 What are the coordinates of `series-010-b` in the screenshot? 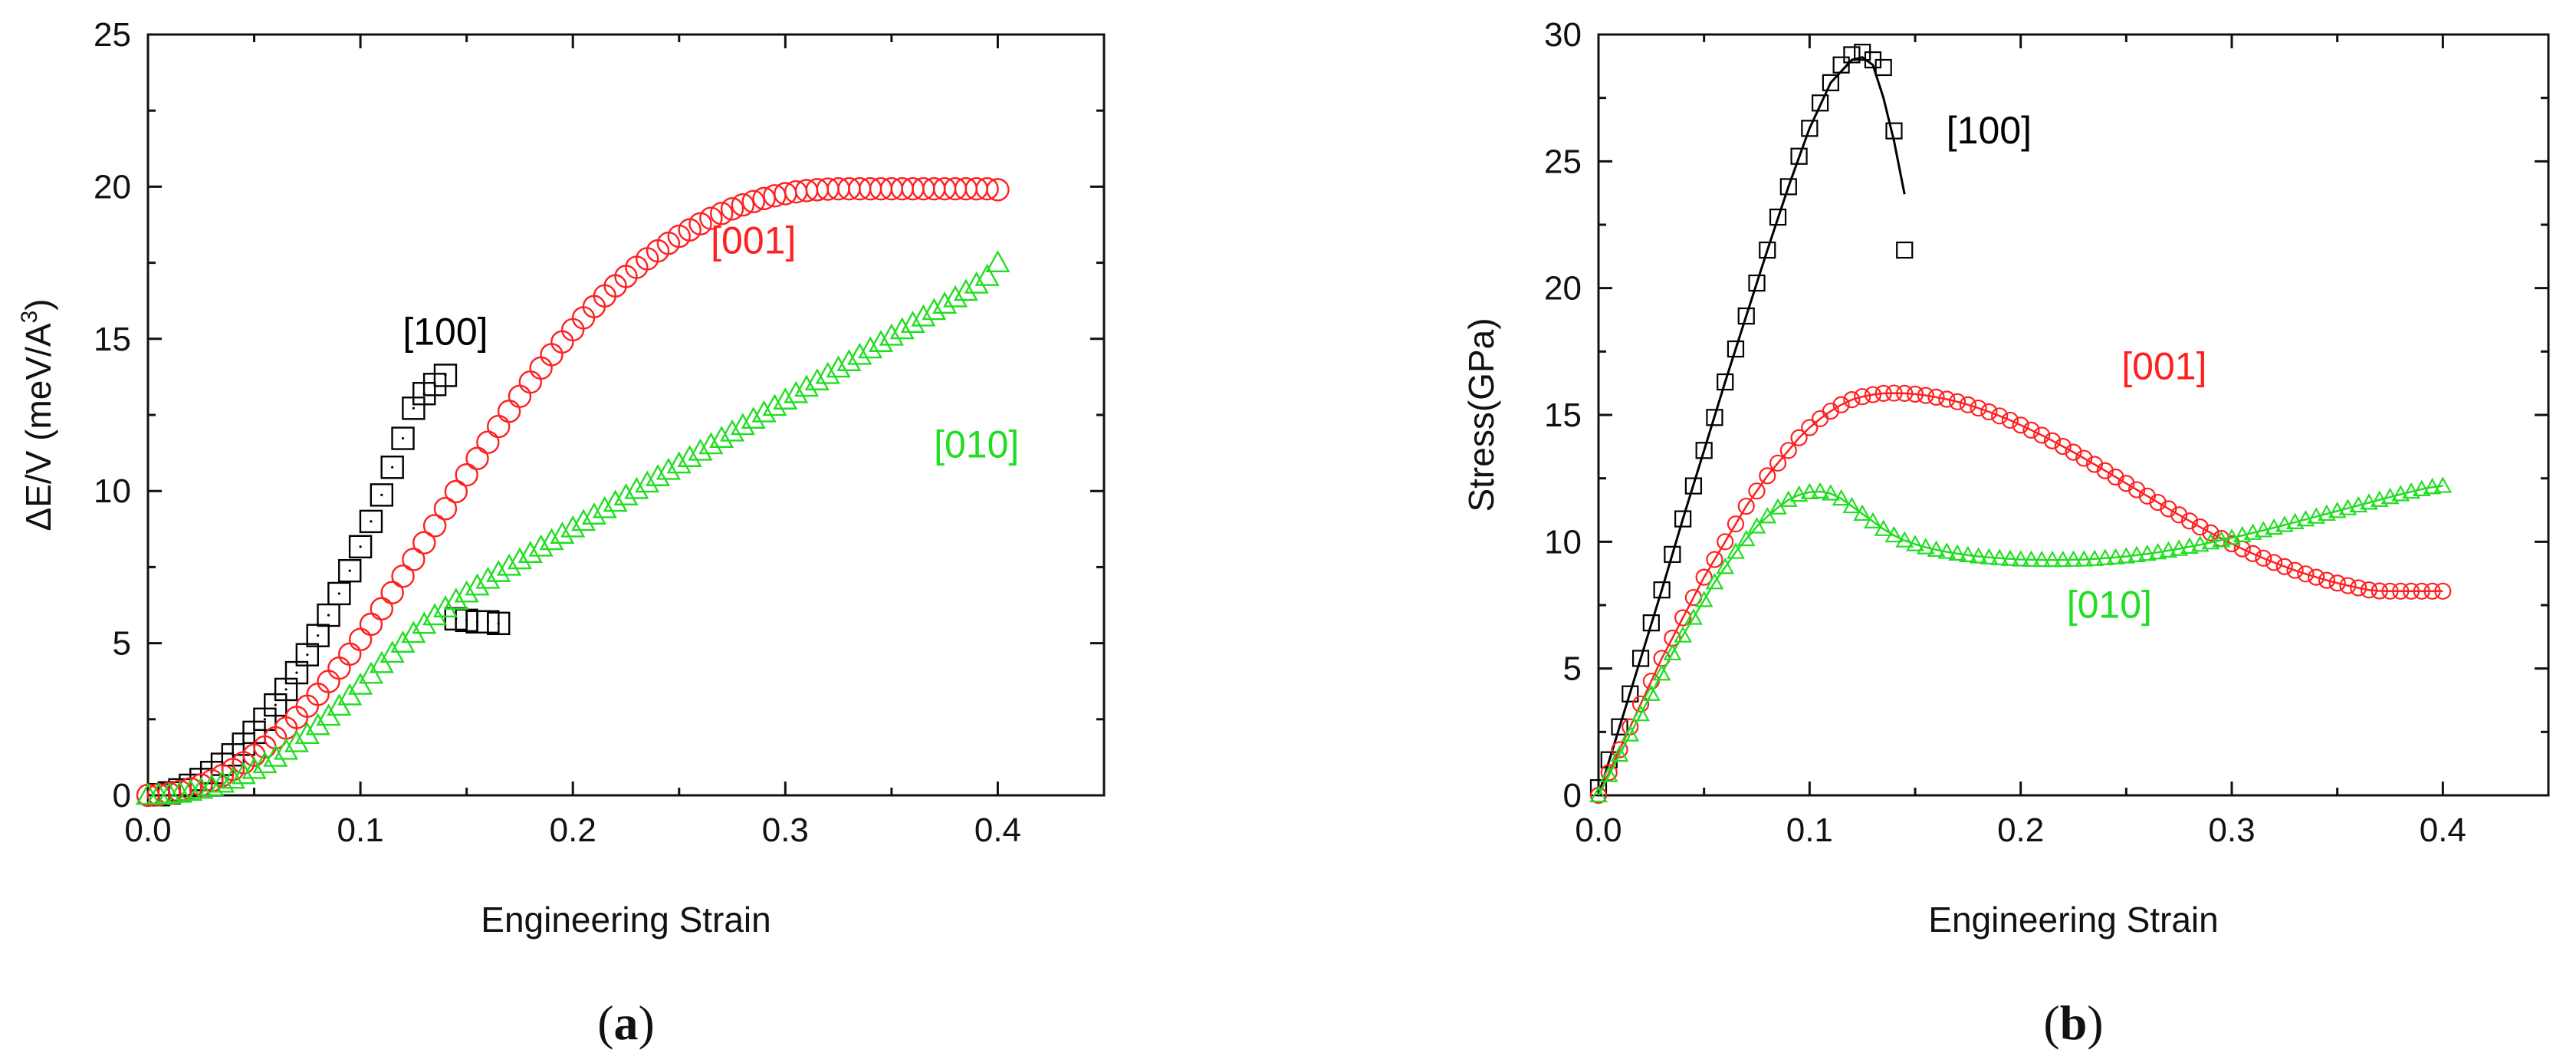 It's located at (2021, 639).